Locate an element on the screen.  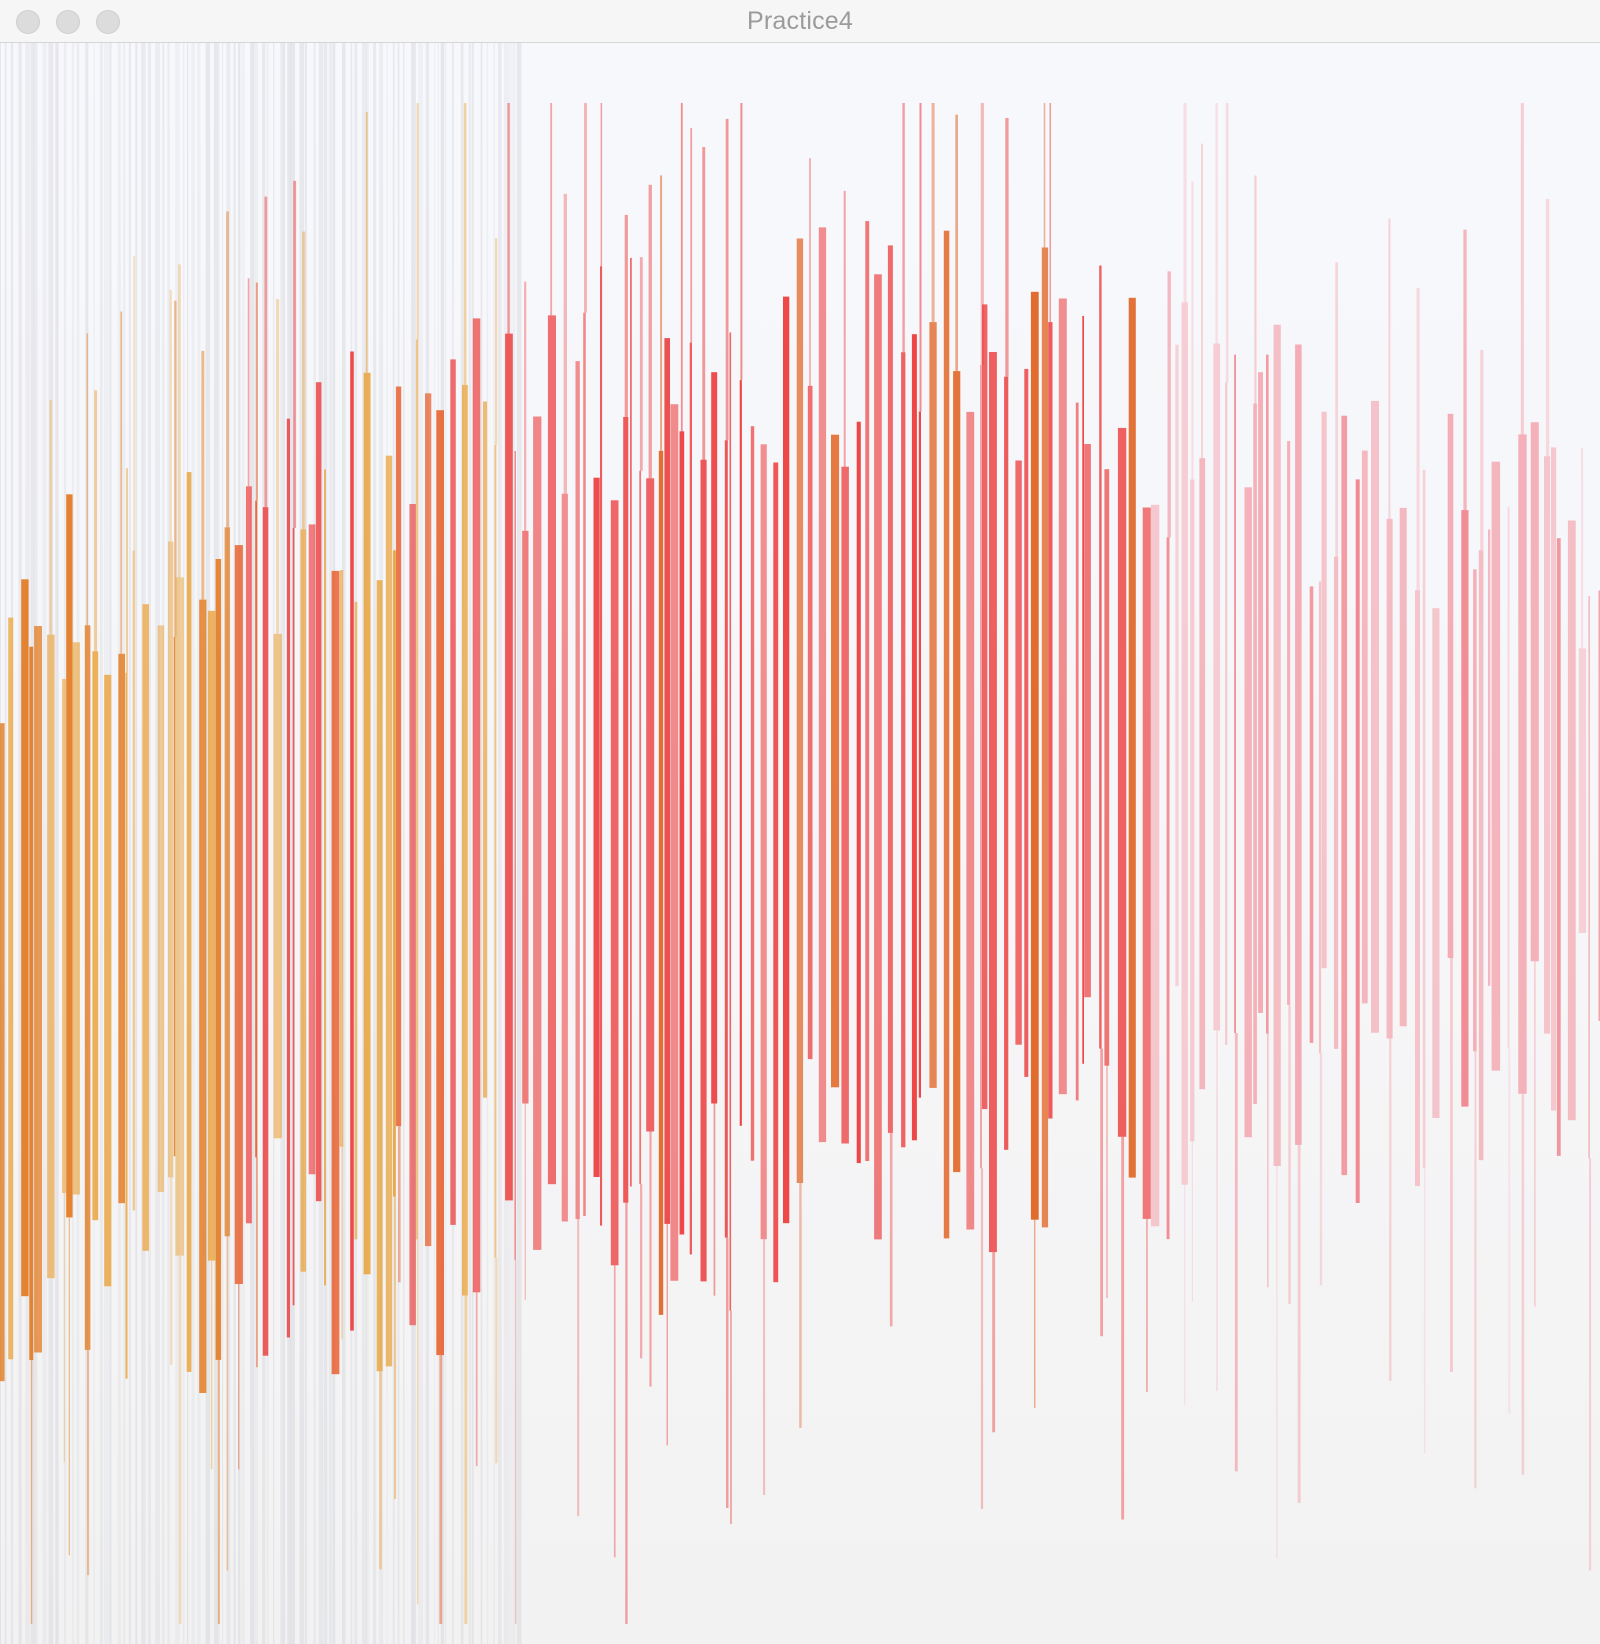
close-icon is located at coordinates (28, 22).